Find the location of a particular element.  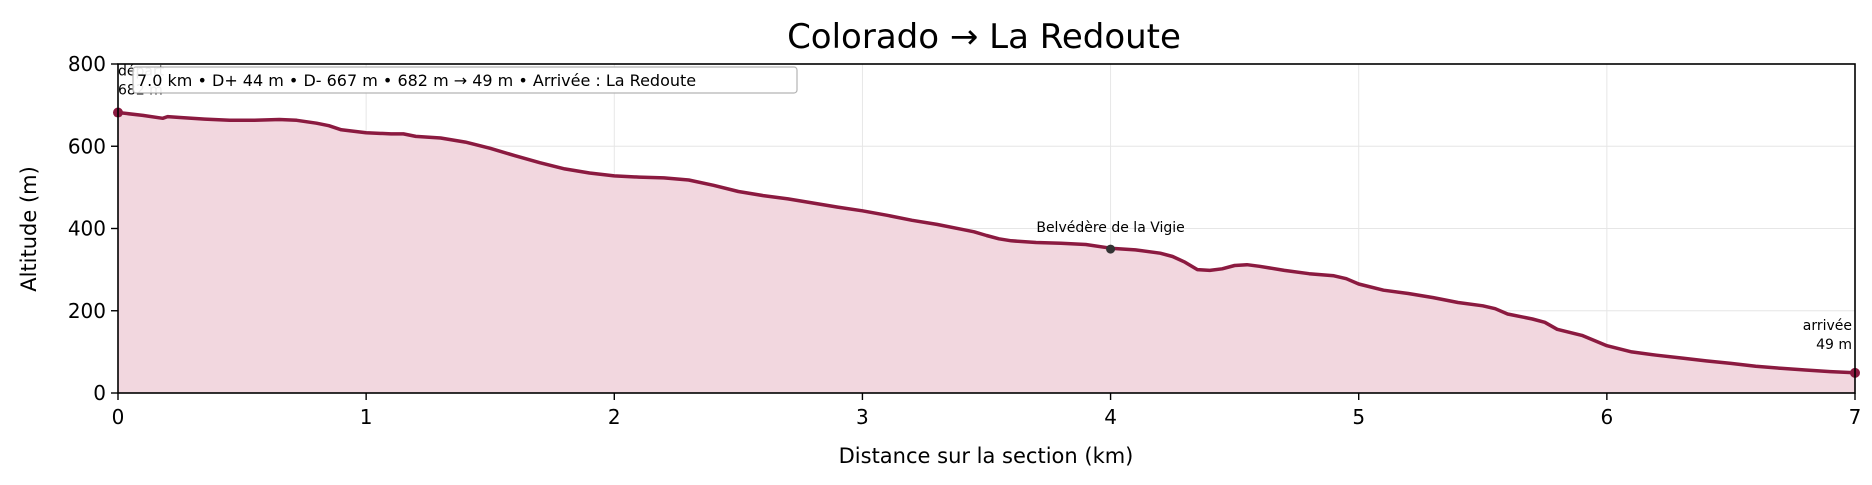

x-tick-label: 6 is located at coordinates (1606, 417).